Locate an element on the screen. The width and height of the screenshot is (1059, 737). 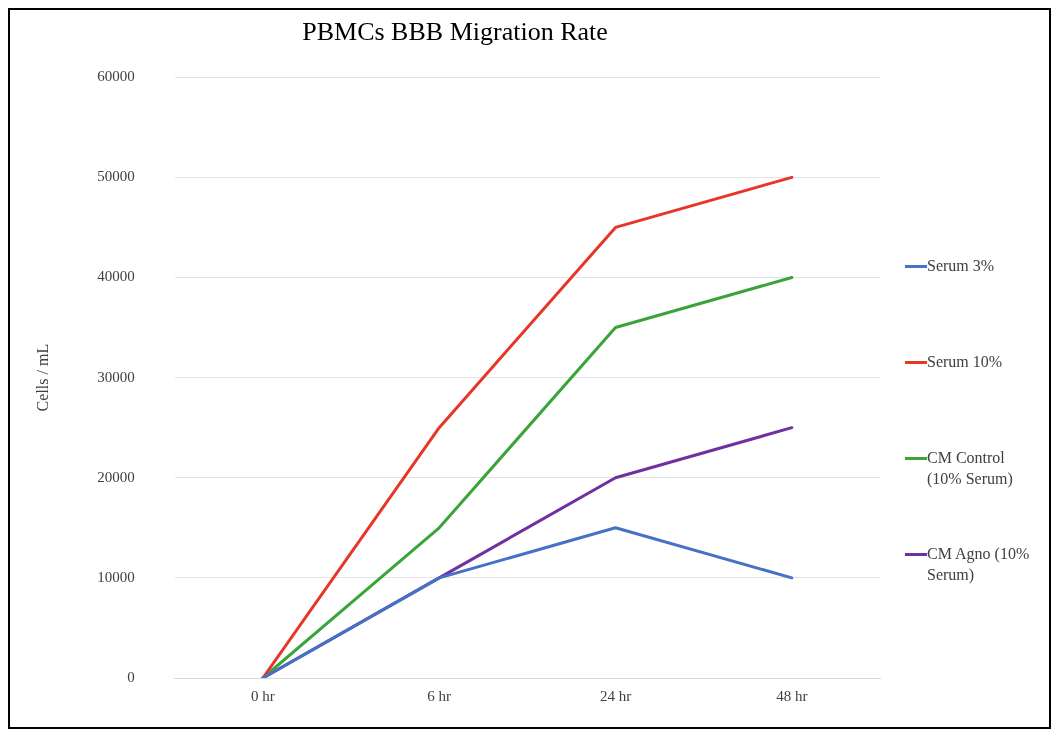
y-tick-label: 40000 is located at coordinates (116, 276).